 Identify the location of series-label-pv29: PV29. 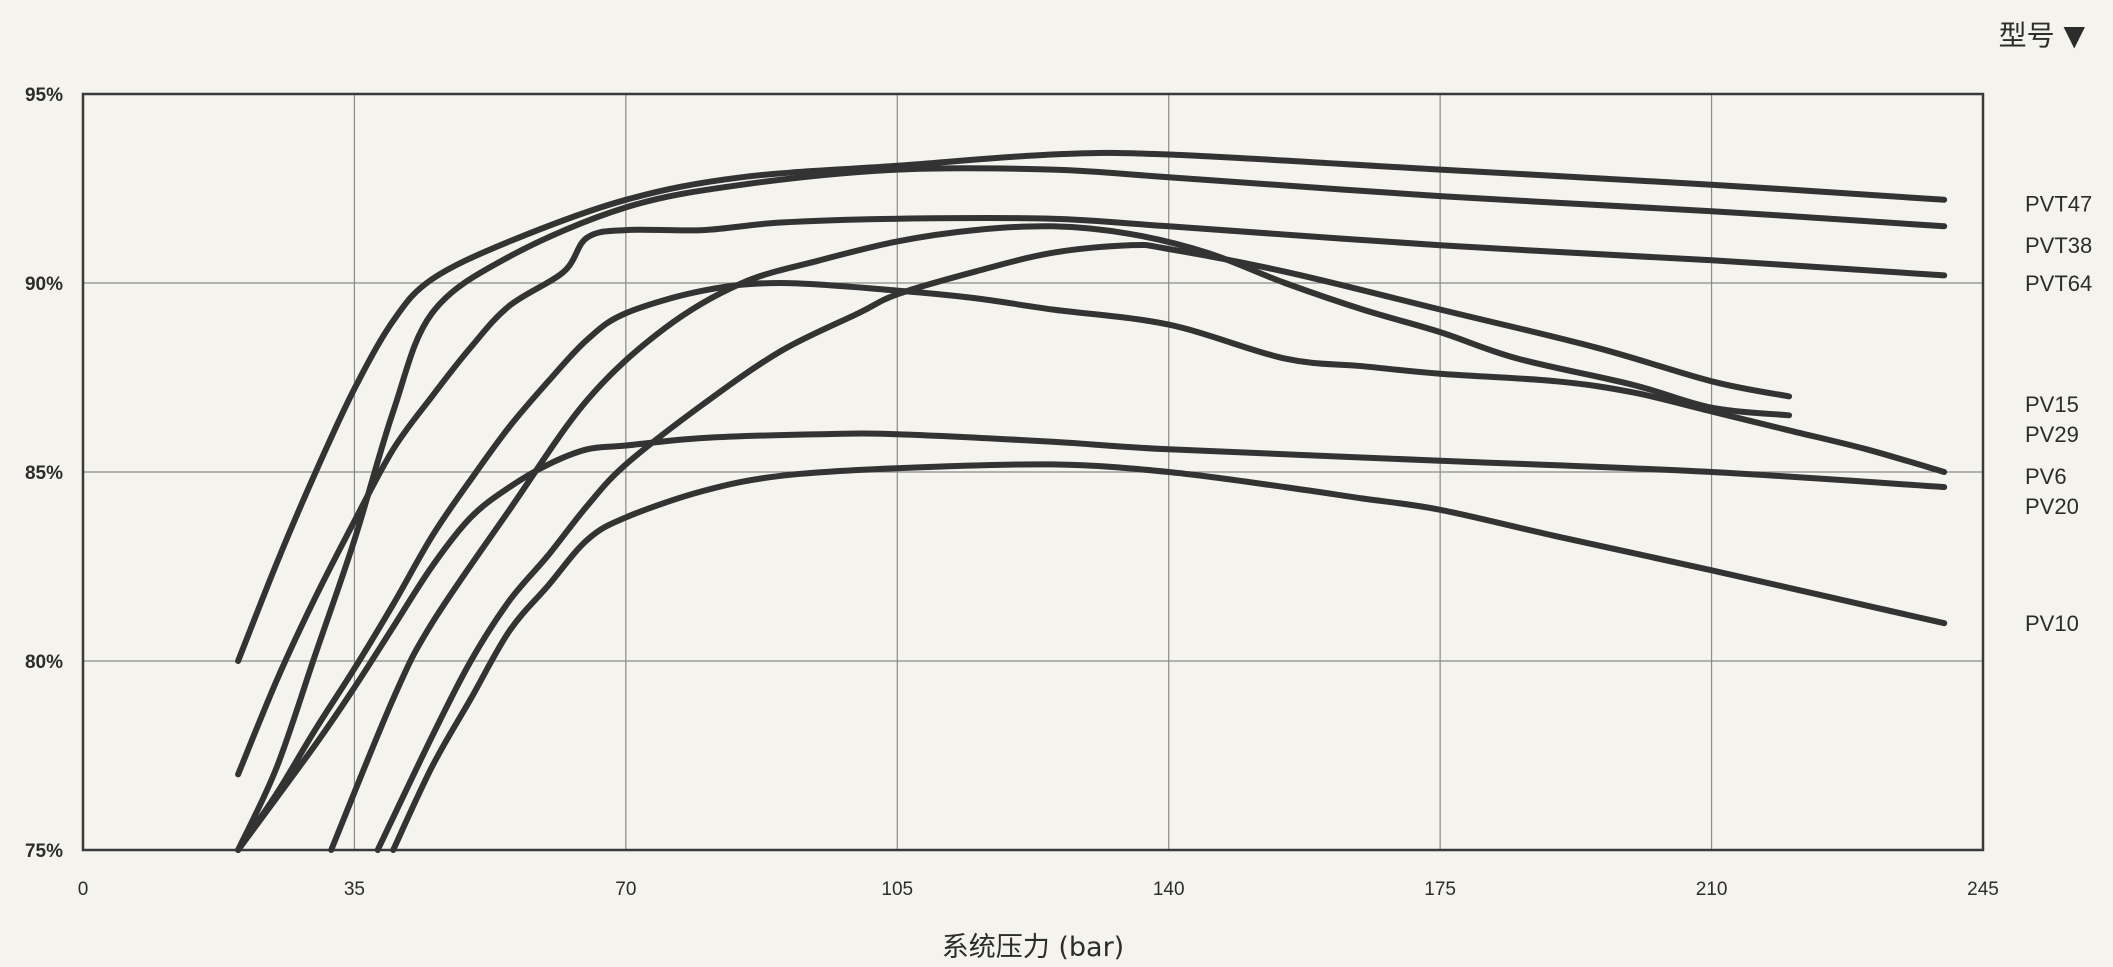
(2052, 434).